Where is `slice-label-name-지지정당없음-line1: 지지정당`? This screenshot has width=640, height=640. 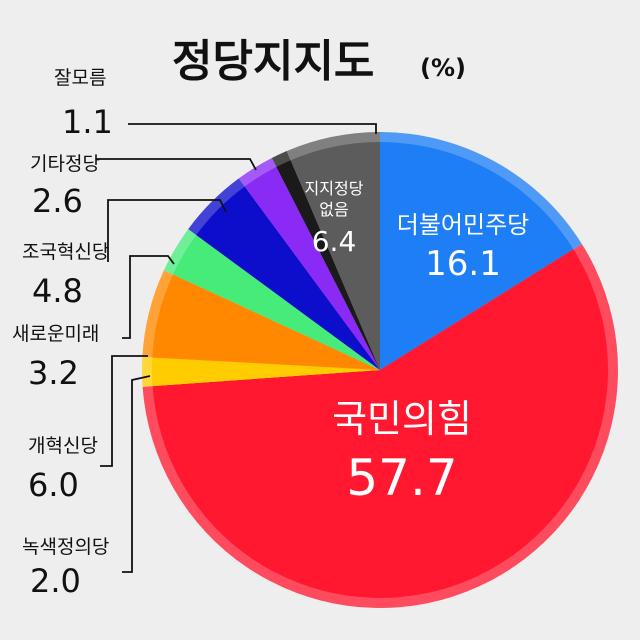
slice-label-name-지지정당없음-line1: 지지정당 is located at coordinates (334, 188).